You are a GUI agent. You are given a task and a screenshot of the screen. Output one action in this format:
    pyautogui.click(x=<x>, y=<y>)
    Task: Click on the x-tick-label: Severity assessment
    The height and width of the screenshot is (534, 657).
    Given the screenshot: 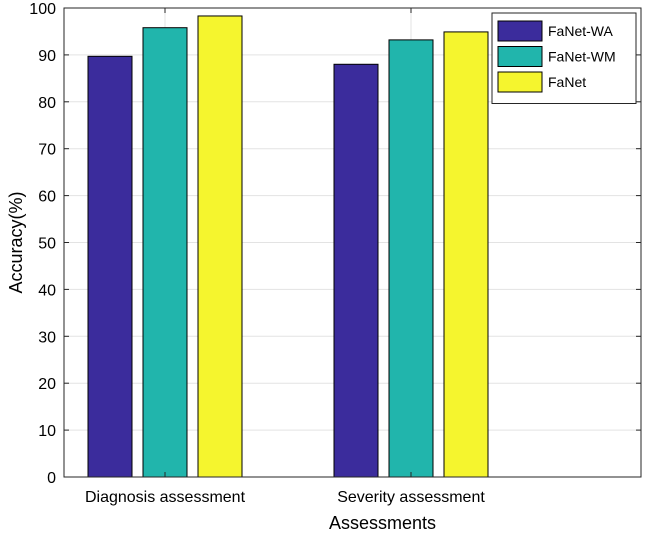 What is the action you would take?
    pyautogui.click(x=411, y=497)
    